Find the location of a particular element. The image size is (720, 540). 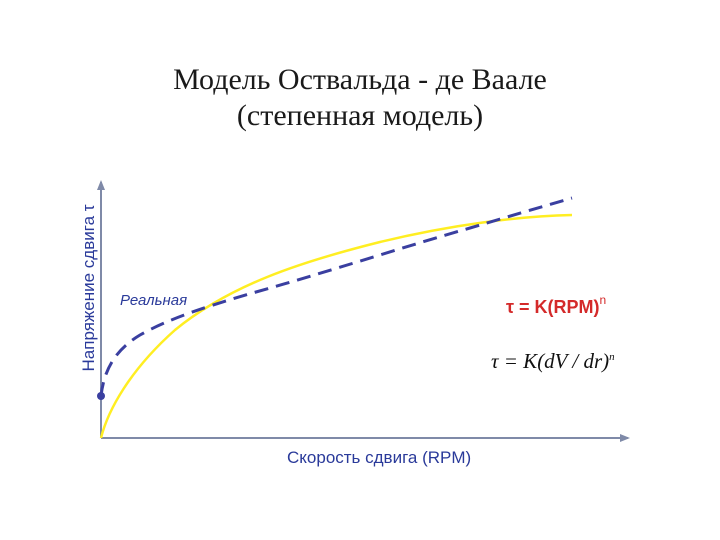

equation-shear-rate-exponent: n is located at coordinates (612, 357).